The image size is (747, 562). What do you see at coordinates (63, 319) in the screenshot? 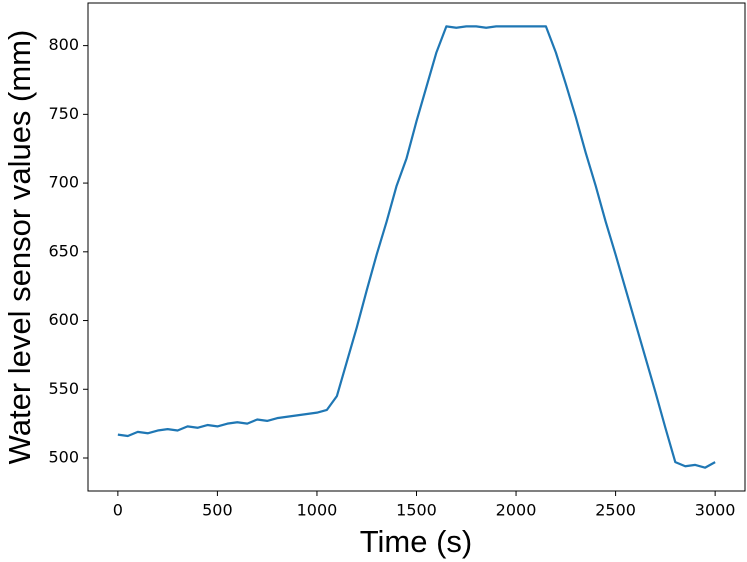
I see `y-tick-label: 600` at bounding box center [63, 319].